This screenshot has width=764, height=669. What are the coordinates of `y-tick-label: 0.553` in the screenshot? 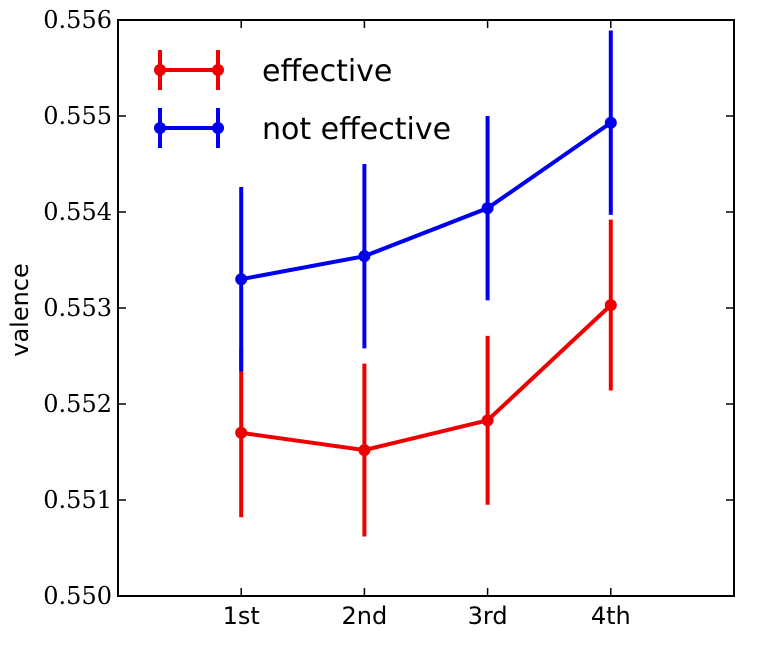 It's located at (77, 308).